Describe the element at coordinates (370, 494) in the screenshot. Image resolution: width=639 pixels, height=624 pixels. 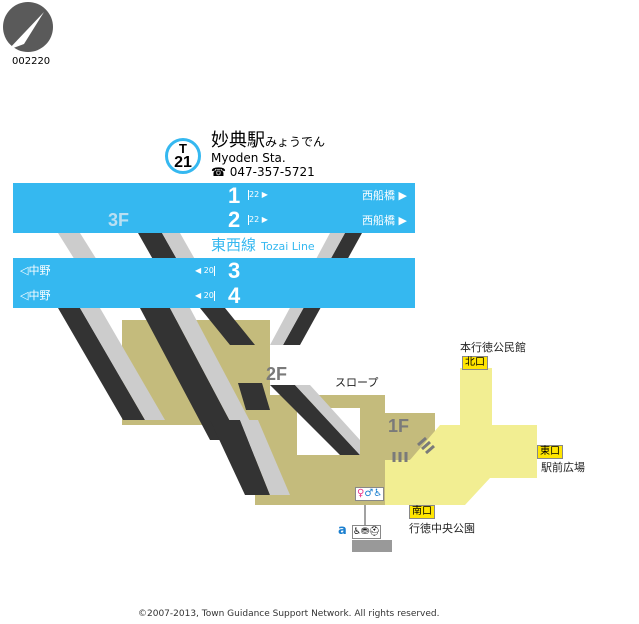
I see `restroom-icon: ♀♂♿` at that location.